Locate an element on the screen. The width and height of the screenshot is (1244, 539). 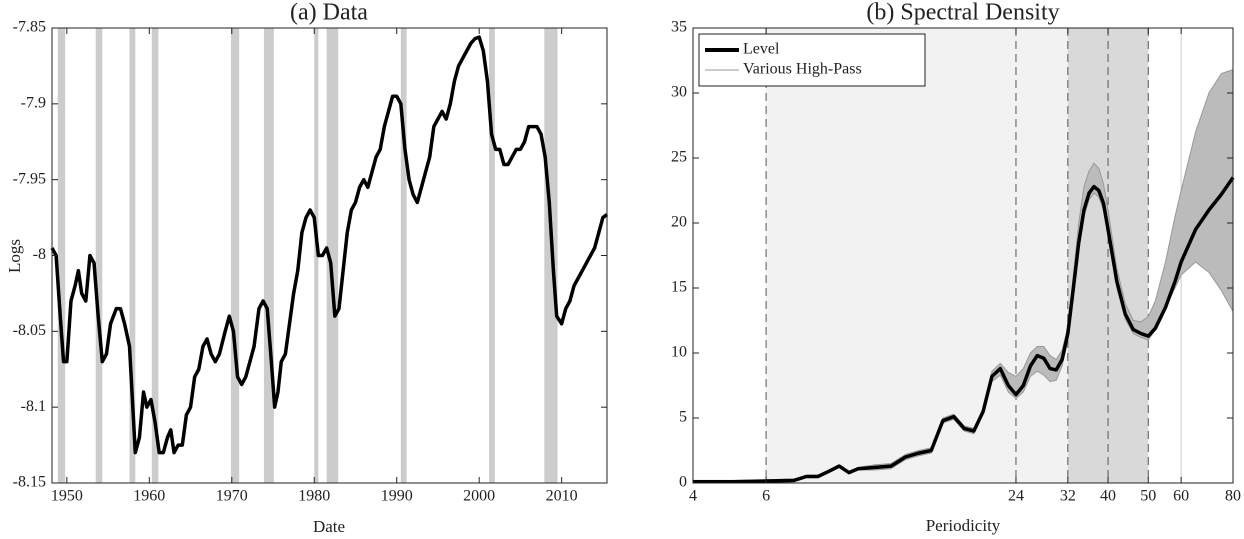
x-tick-label: 4 is located at coordinates (693, 496).